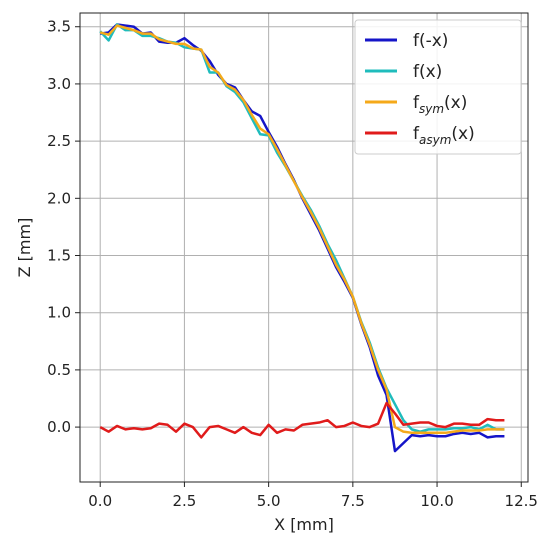  I want to click on y-tick-label: 3.5, so click(59, 27).